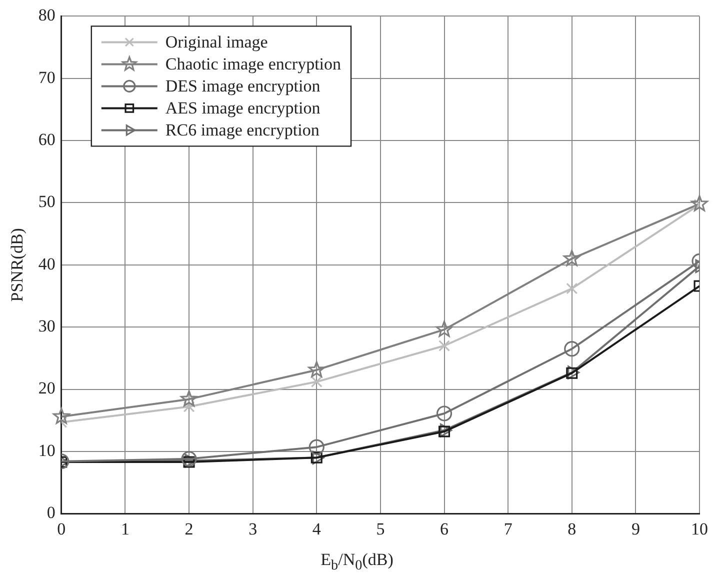 The height and width of the screenshot is (576, 714). Describe the element at coordinates (47, 450) in the screenshot. I see `y-tick-label: 10` at that location.